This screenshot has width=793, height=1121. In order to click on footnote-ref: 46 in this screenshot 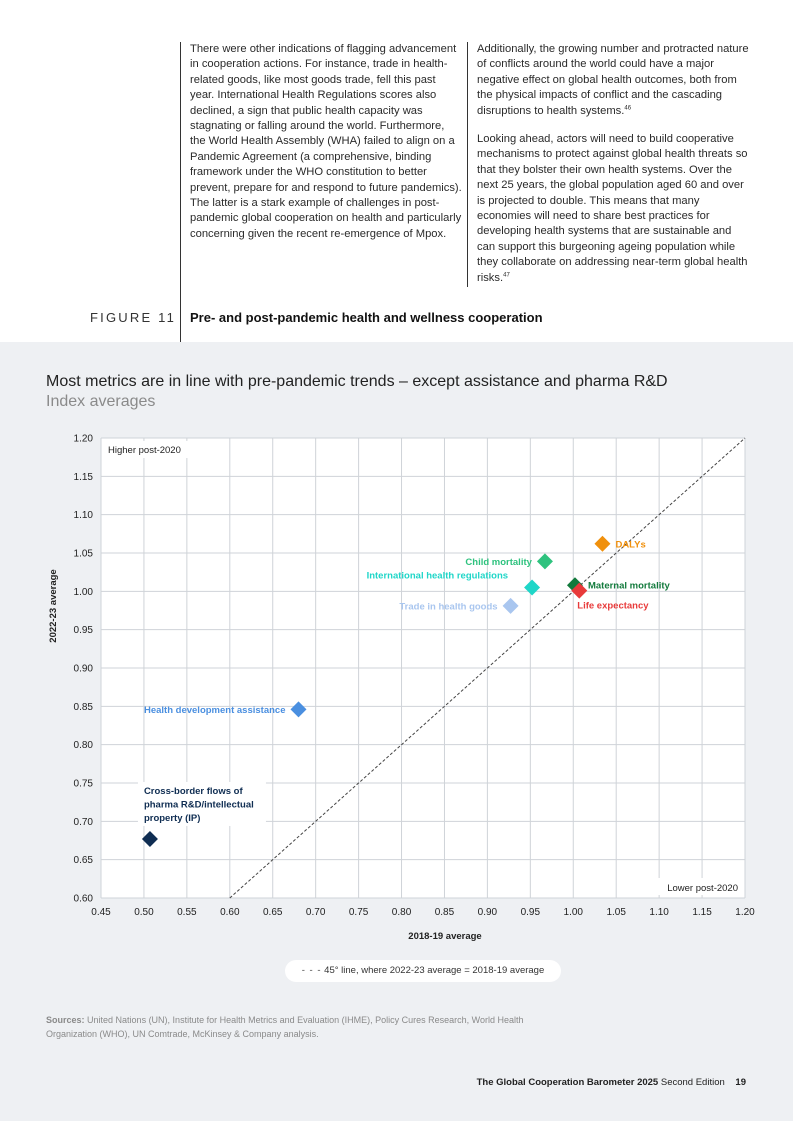, I will do `click(628, 107)`.